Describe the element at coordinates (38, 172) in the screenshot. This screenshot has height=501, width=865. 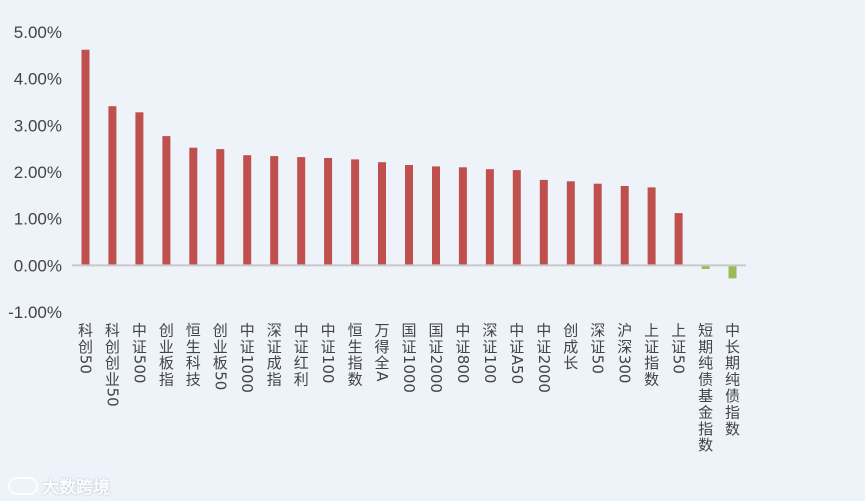
I see `y-tick-label: 2.00%` at that location.